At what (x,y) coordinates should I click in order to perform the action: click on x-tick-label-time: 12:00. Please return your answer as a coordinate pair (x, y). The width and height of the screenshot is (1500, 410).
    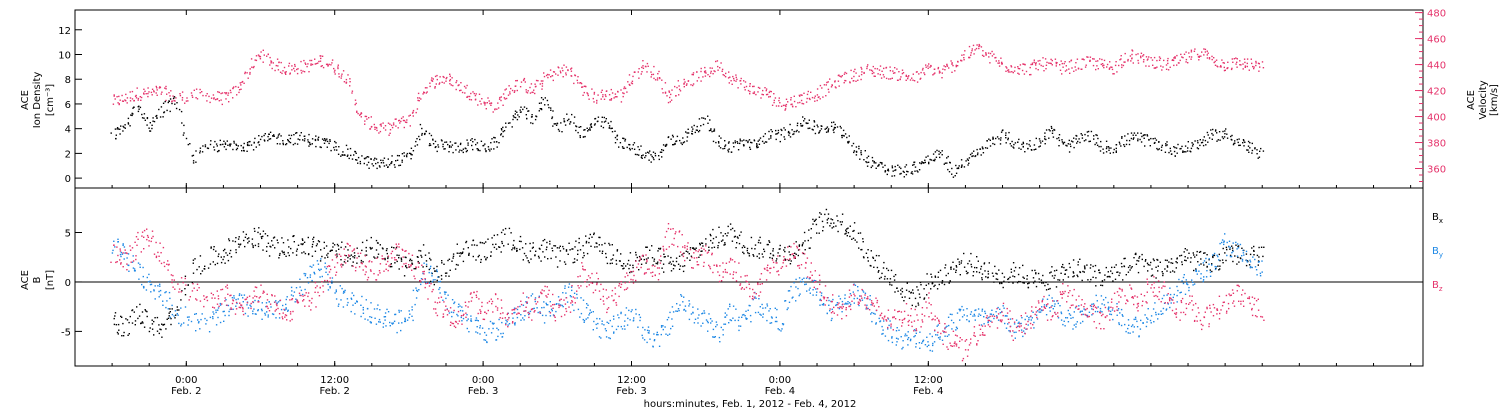
    Looking at the image, I should click on (928, 380).